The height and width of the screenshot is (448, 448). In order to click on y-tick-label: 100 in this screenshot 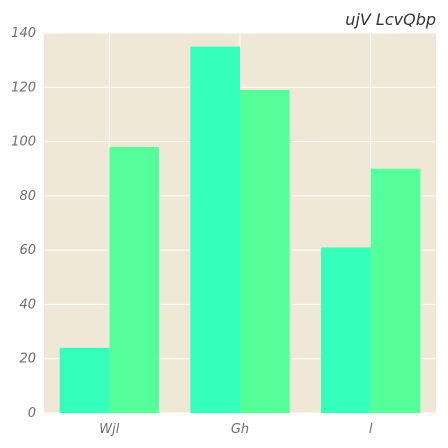, I will do `click(23, 142)`.